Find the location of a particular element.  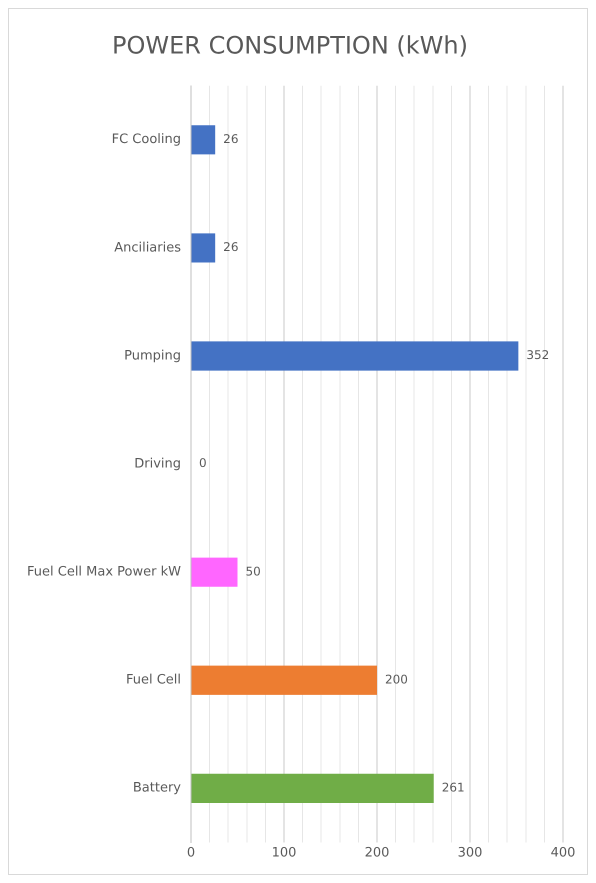

y-tick-label: Fuel Cell Max Power kW is located at coordinates (104, 572).